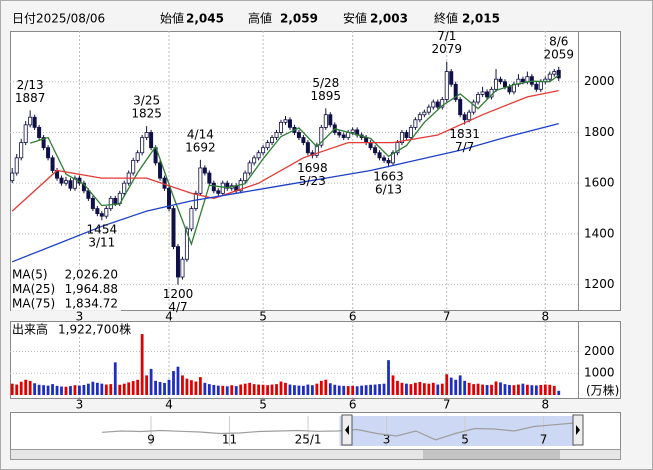  I want to click on annotation-value: 1895, so click(326, 96).